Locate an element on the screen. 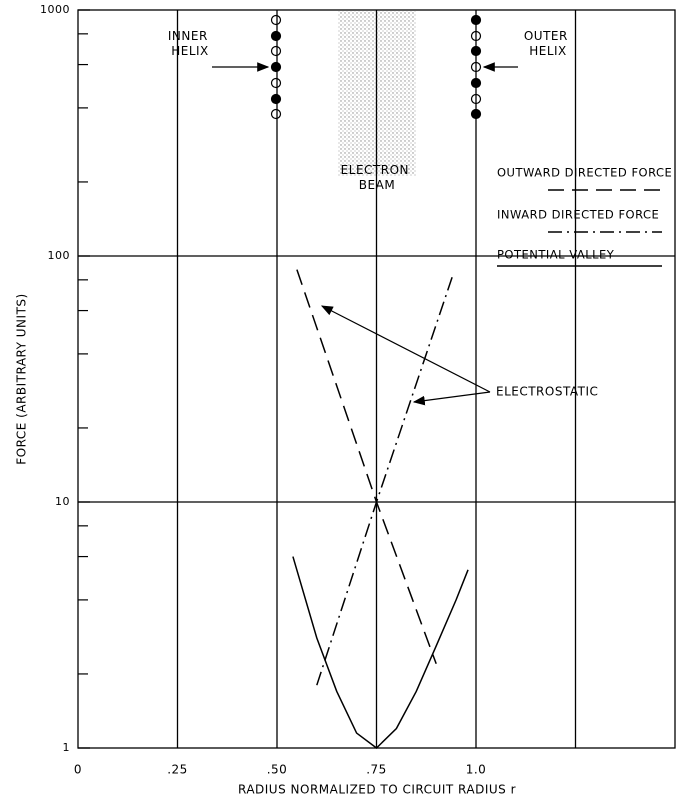 Image resolution: width=680 pixels, height=807 pixels. annotation: INNER HELIX is located at coordinates (190, 43).